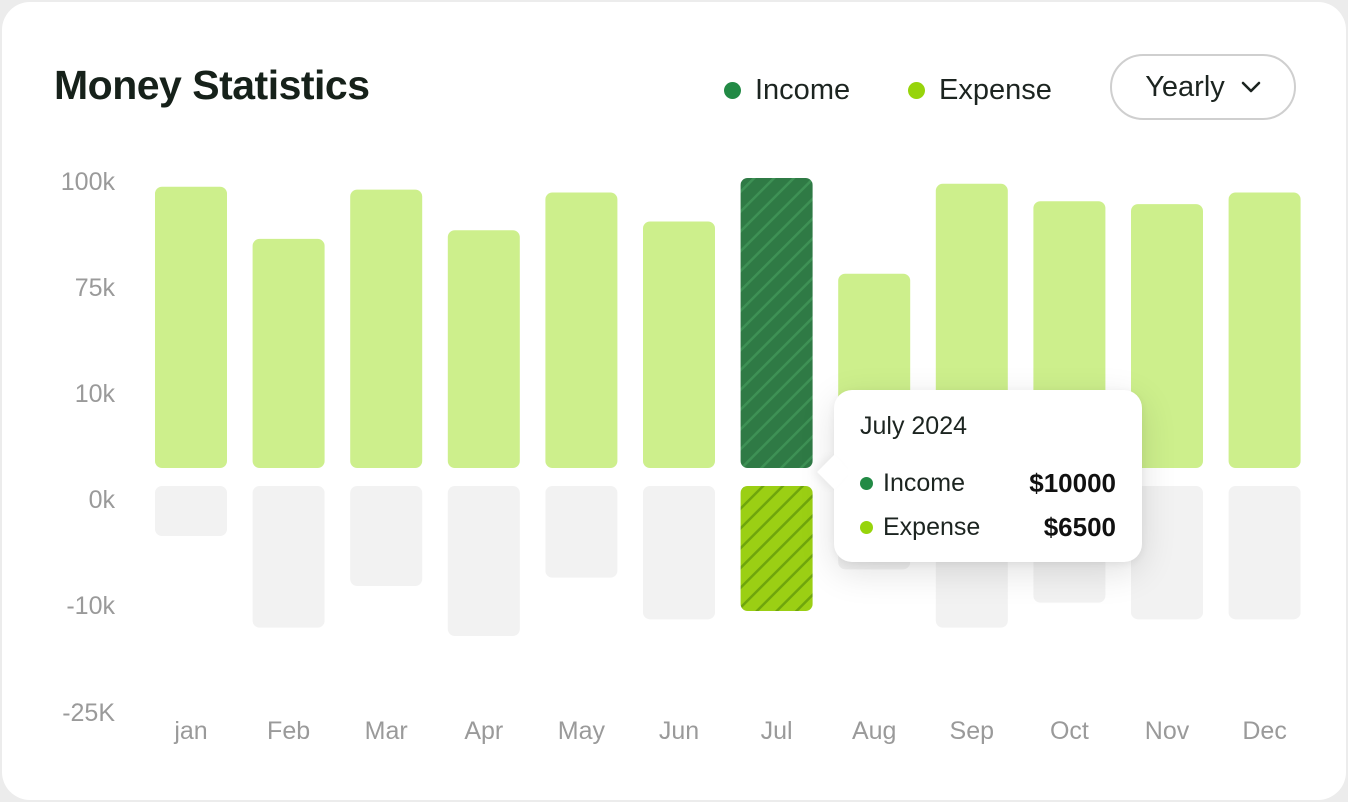  What do you see at coordinates (581, 532) in the screenshot?
I see `expense-bar-may` at bounding box center [581, 532].